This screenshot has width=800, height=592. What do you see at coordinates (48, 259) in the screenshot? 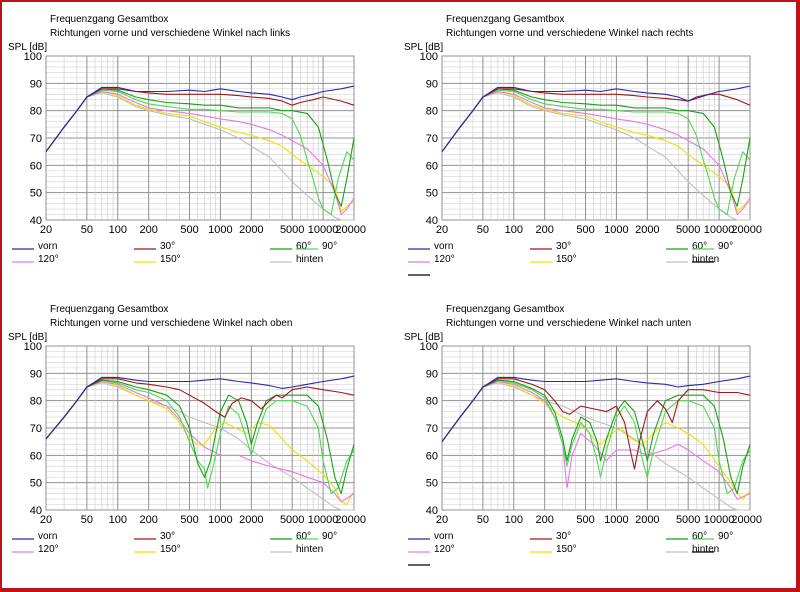
I see `legend-label: 120°` at bounding box center [48, 259].